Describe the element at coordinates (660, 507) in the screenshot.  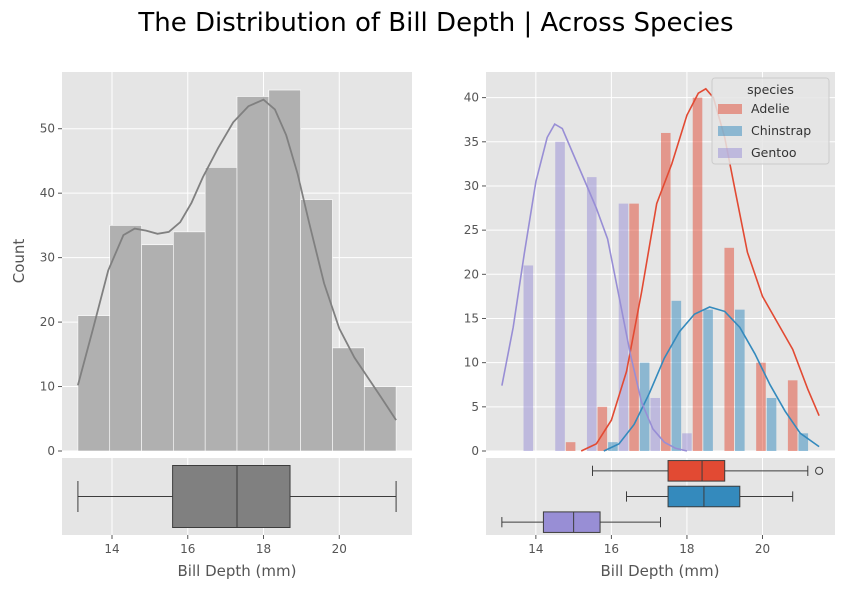
I see `species-boxplot-panel: 14 16 18 20` at that location.